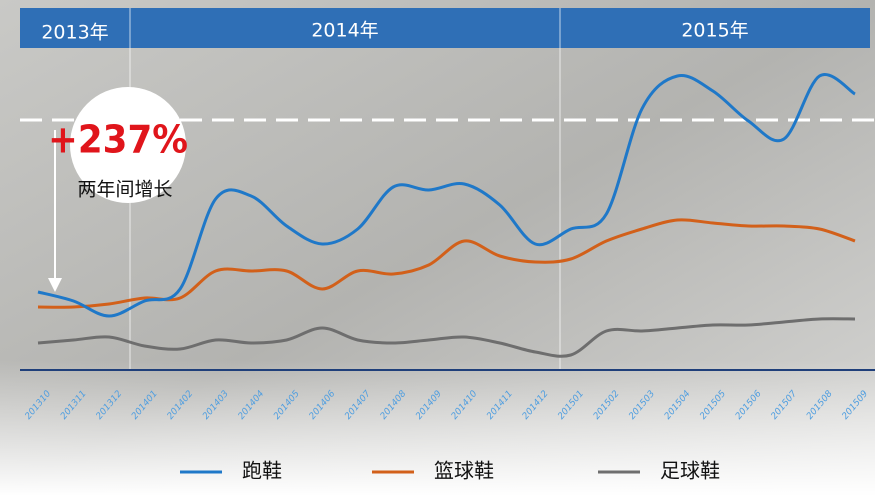  Describe the element at coordinates (74, 33) in the screenshot. I see `year-label: 2013年` at that location.